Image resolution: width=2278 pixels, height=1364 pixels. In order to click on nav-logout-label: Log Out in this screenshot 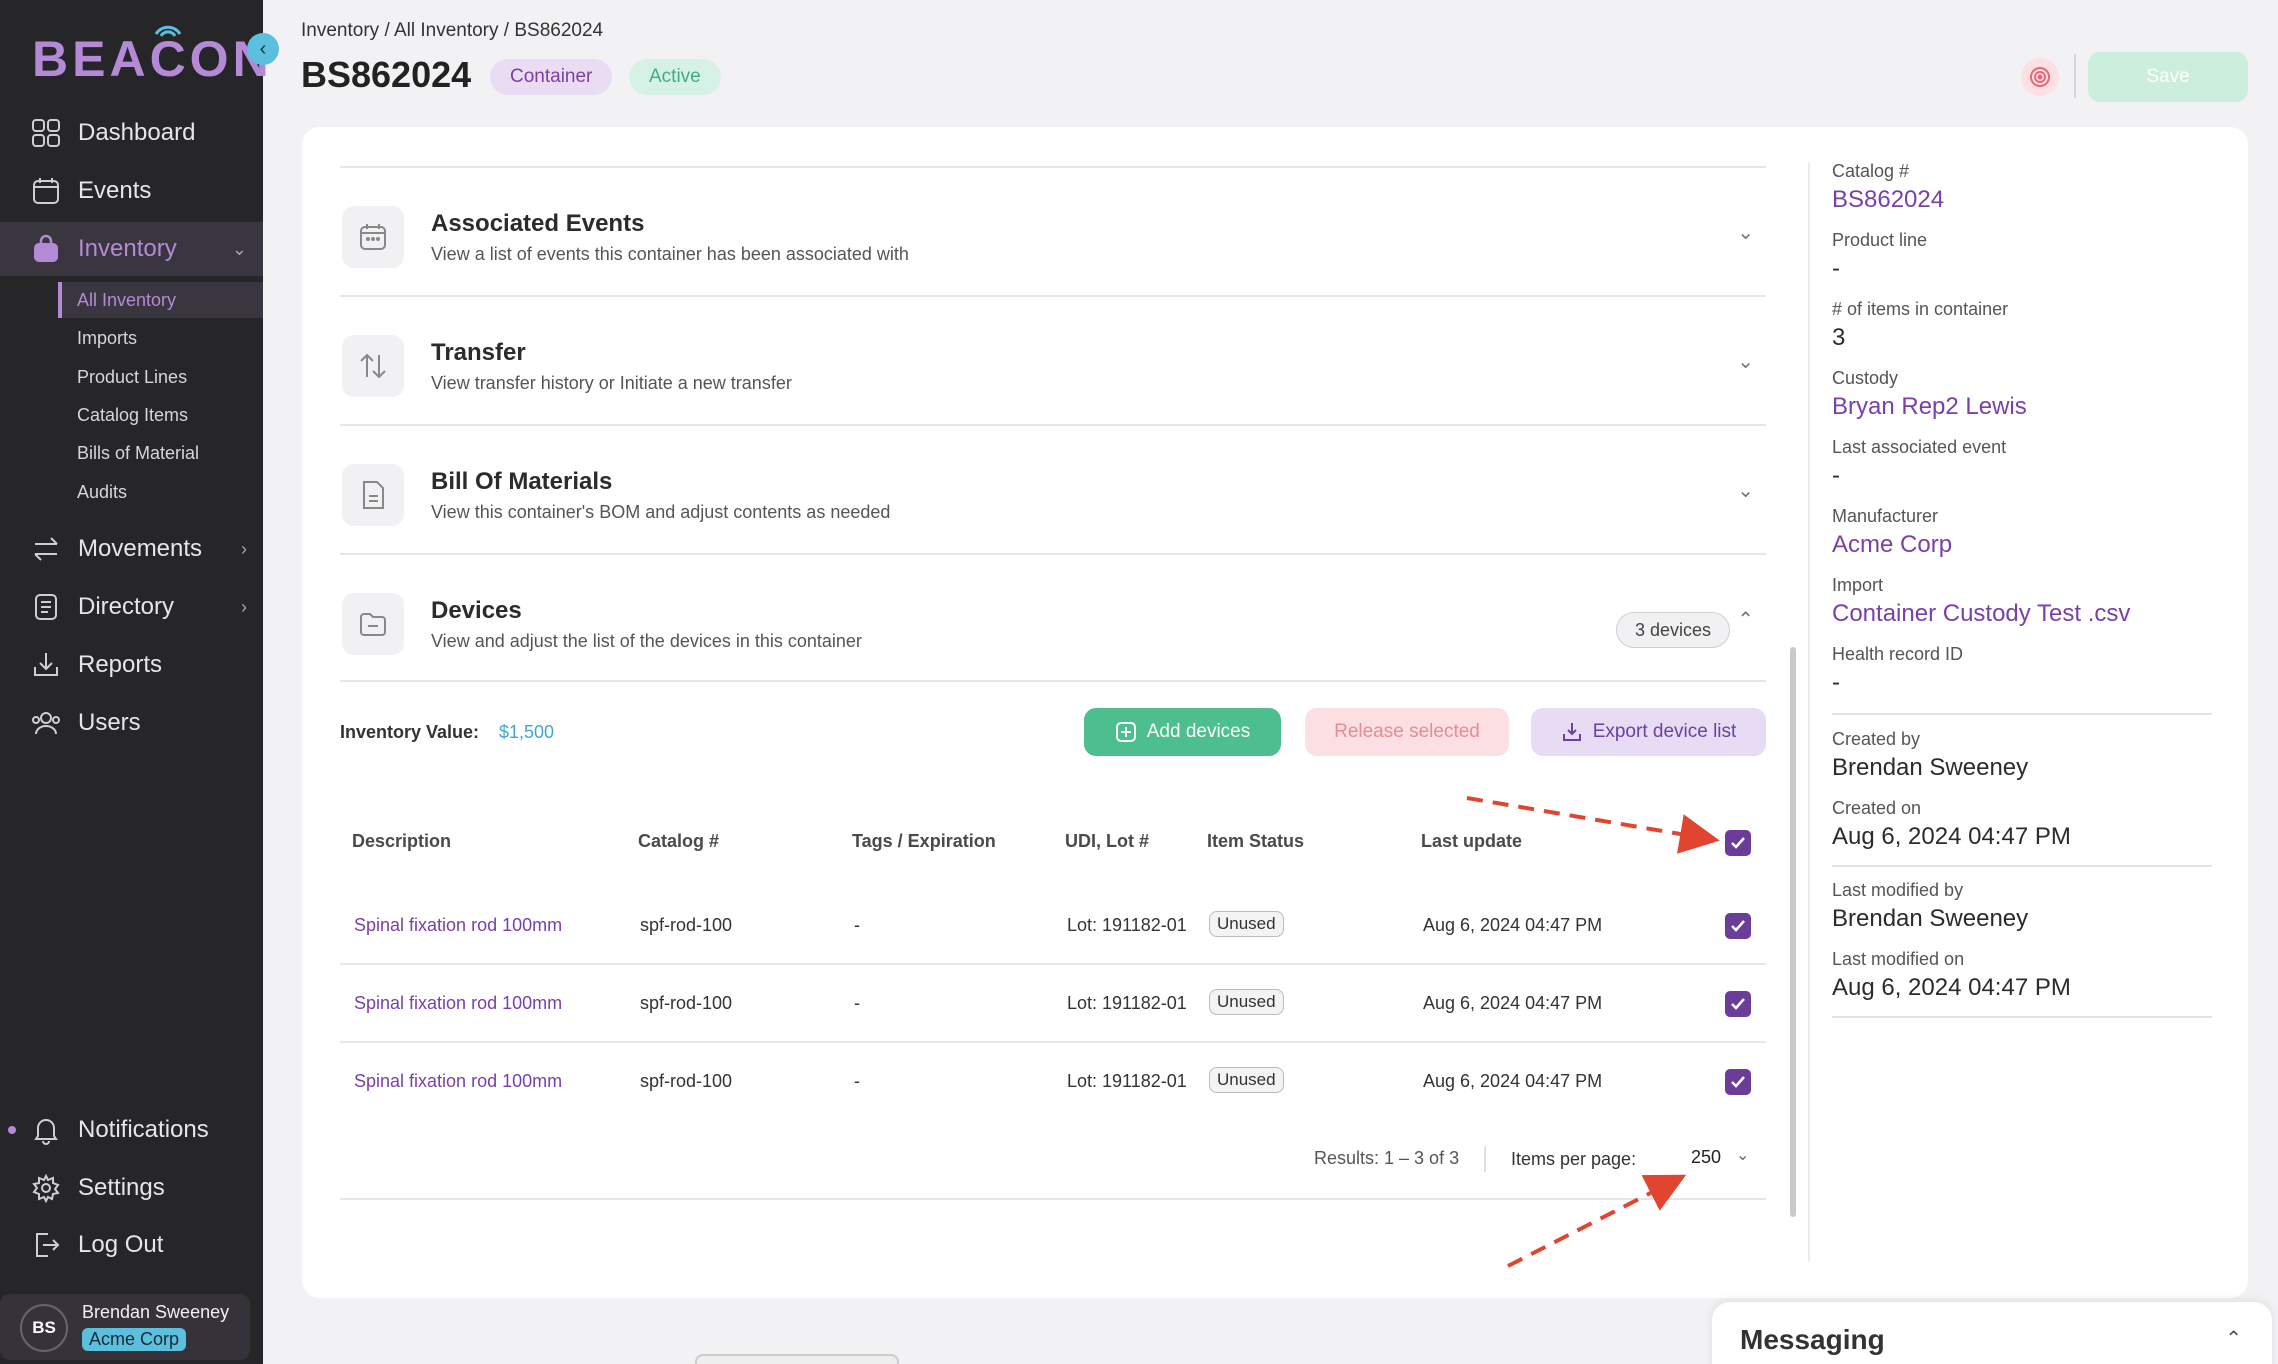, I will do `click(121, 1244)`.